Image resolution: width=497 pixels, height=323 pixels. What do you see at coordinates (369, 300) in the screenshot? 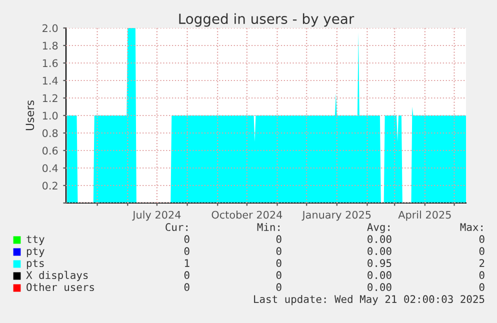
I see `text: Last update: Wed May 21 02:00:03 2025` at bounding box center [369, 300].